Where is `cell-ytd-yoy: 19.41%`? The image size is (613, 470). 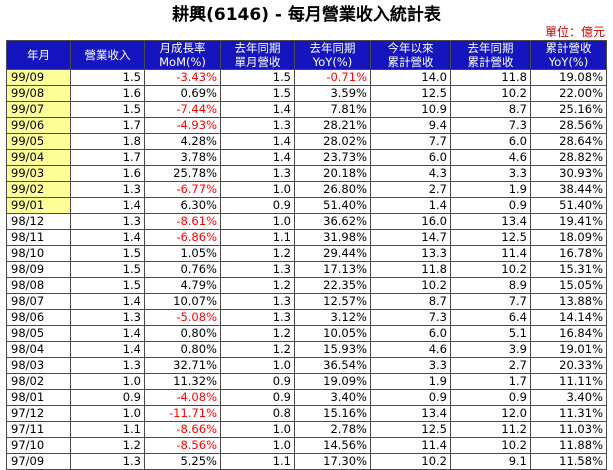
cell-ytd-yoy: 19.41% is located at coordinates (568, 221).